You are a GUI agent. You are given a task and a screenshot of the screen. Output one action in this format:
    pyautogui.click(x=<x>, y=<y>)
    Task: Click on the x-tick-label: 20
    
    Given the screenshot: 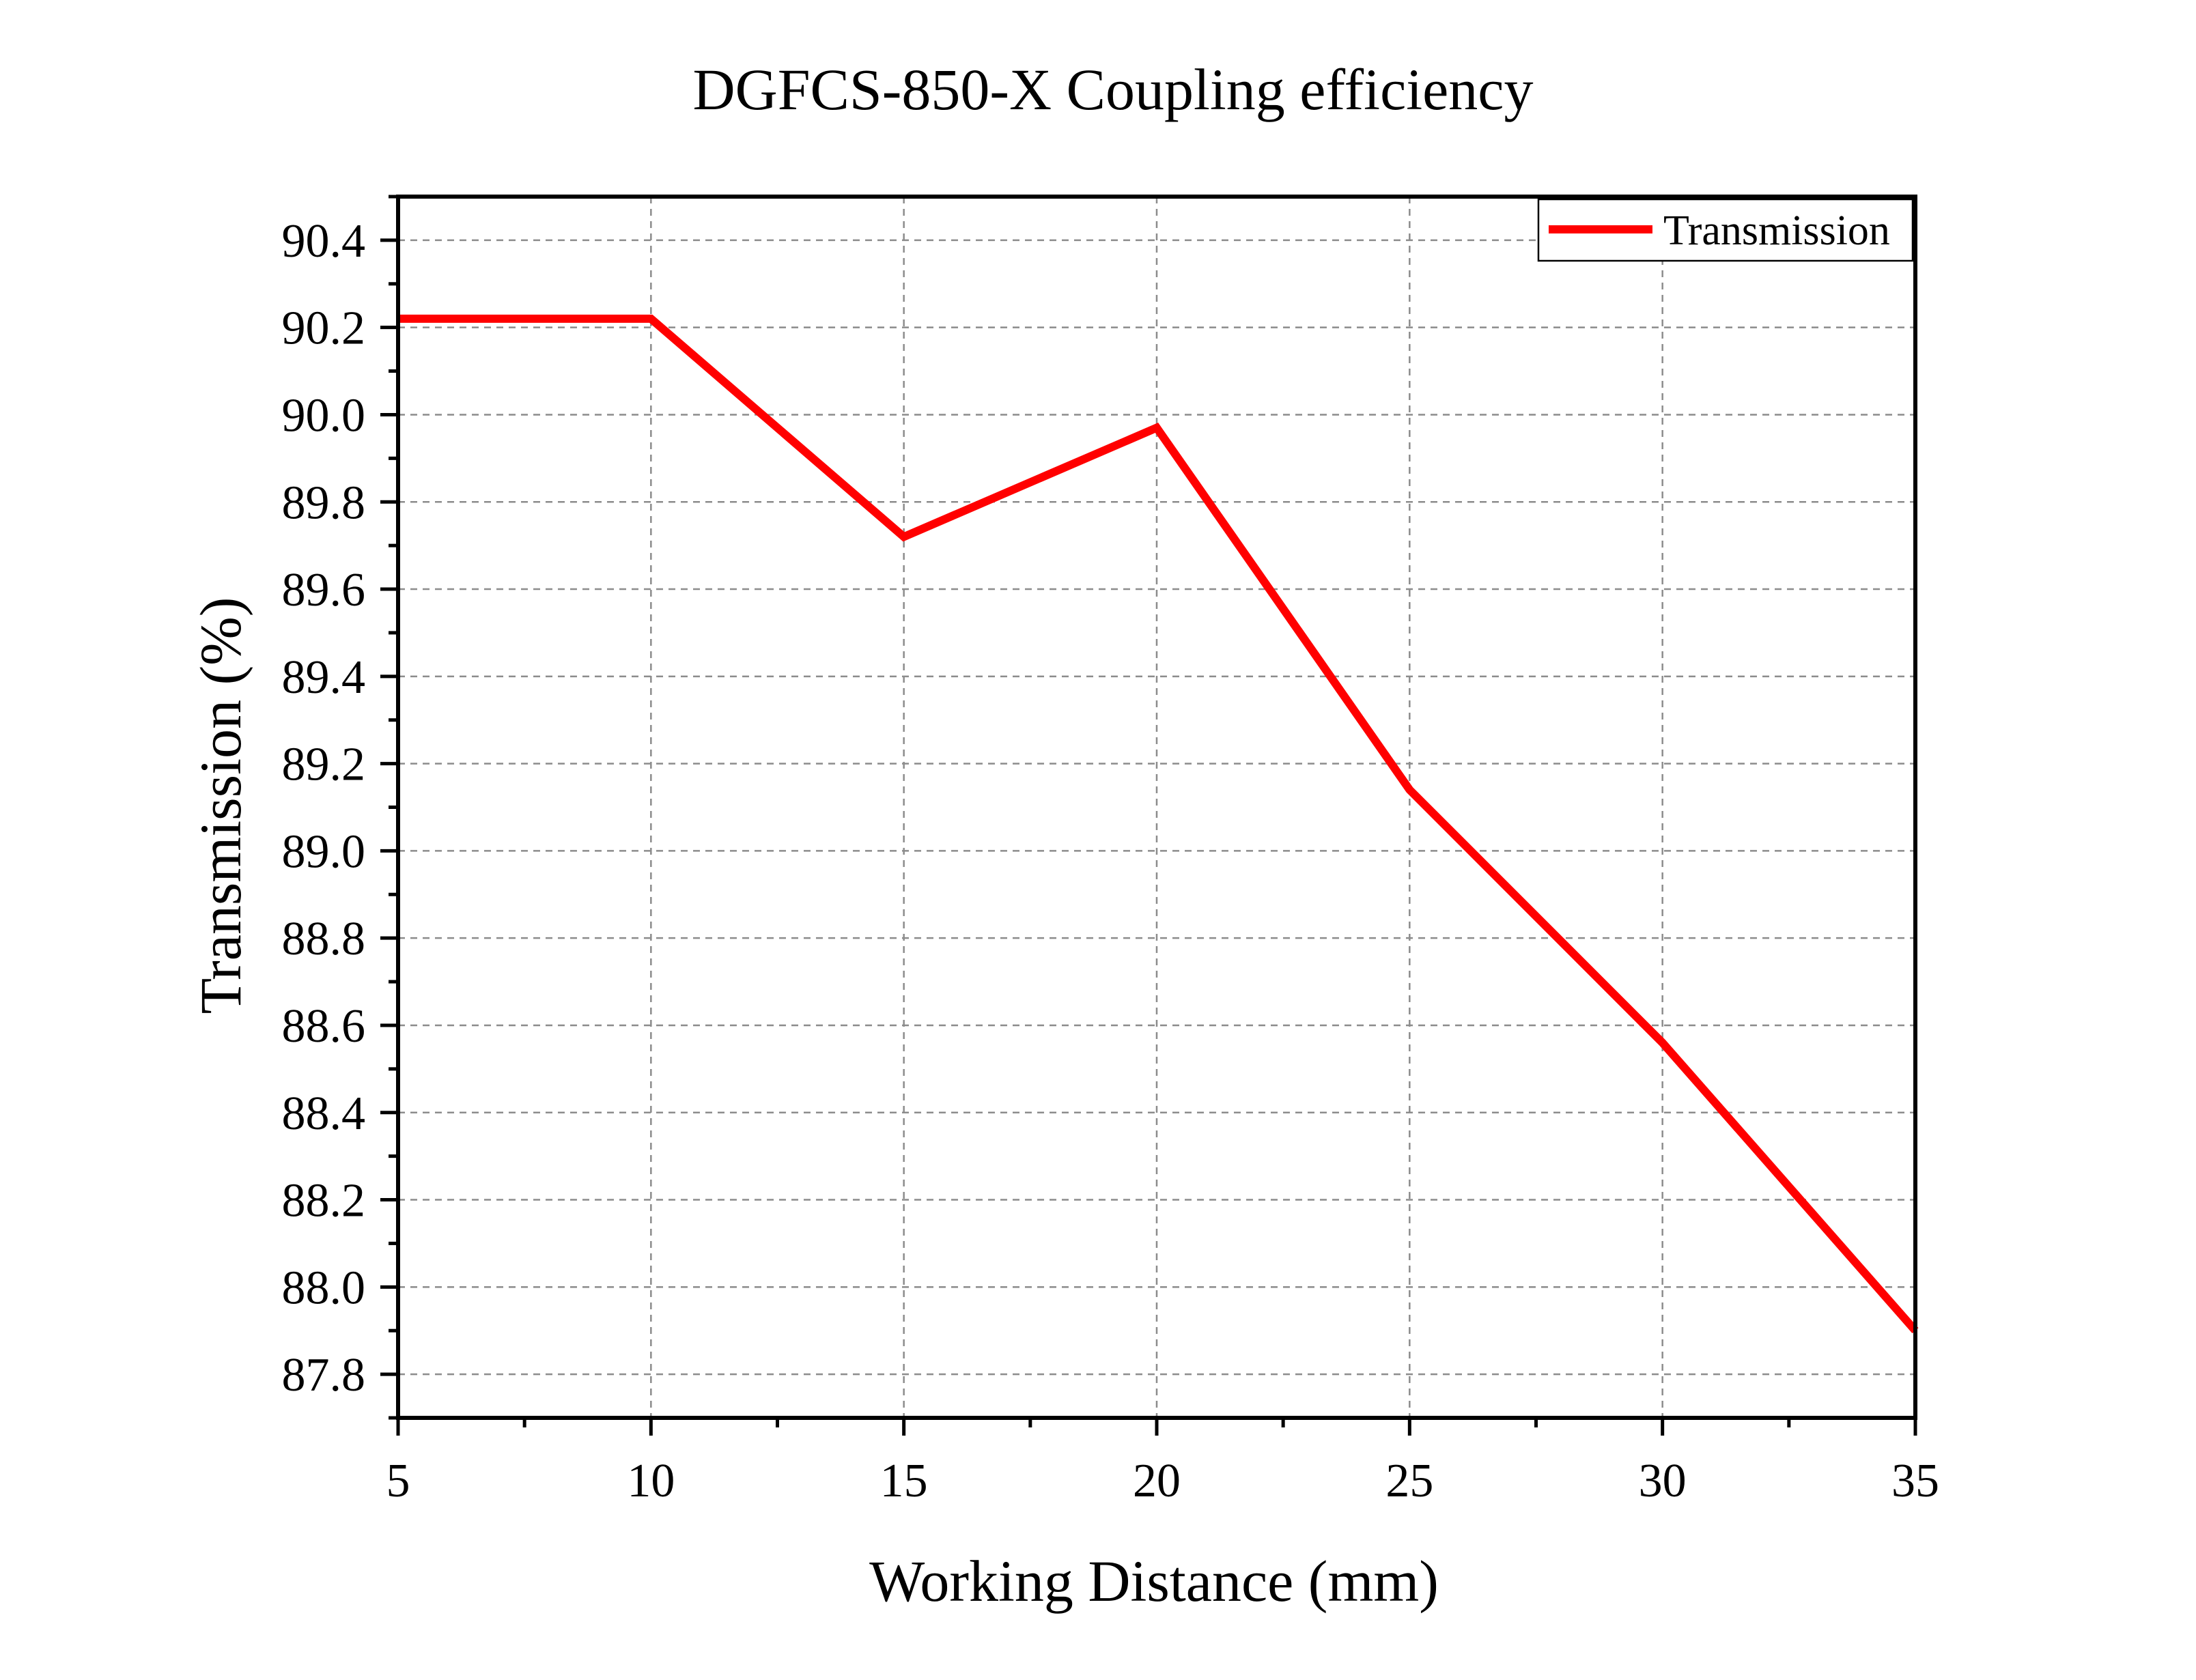 What is the action you would take?
    pyautogui.click(x=1157, y=1481)
    